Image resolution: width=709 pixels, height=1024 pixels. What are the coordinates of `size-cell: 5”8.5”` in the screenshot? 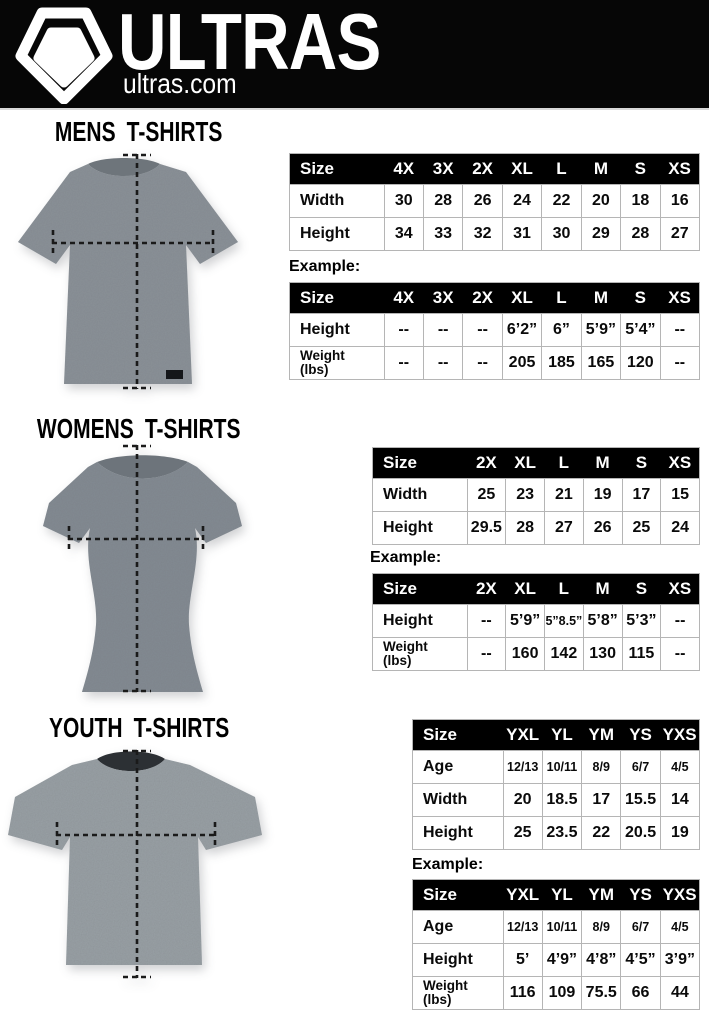 It's located at (564, 621).